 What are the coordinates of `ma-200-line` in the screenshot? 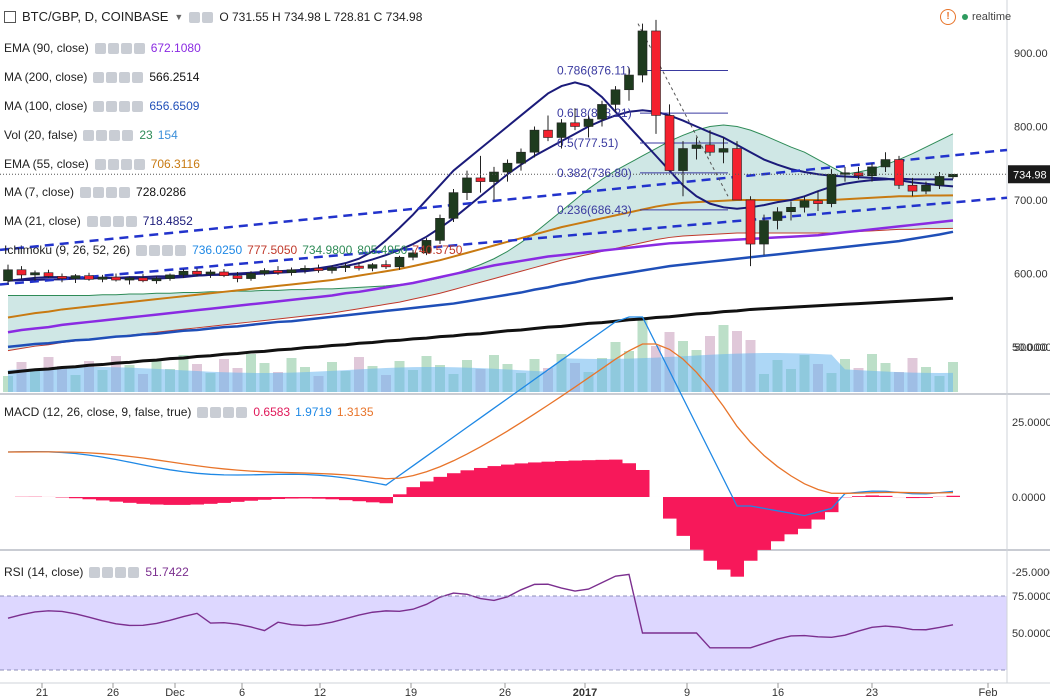 It's located at (480, 335).